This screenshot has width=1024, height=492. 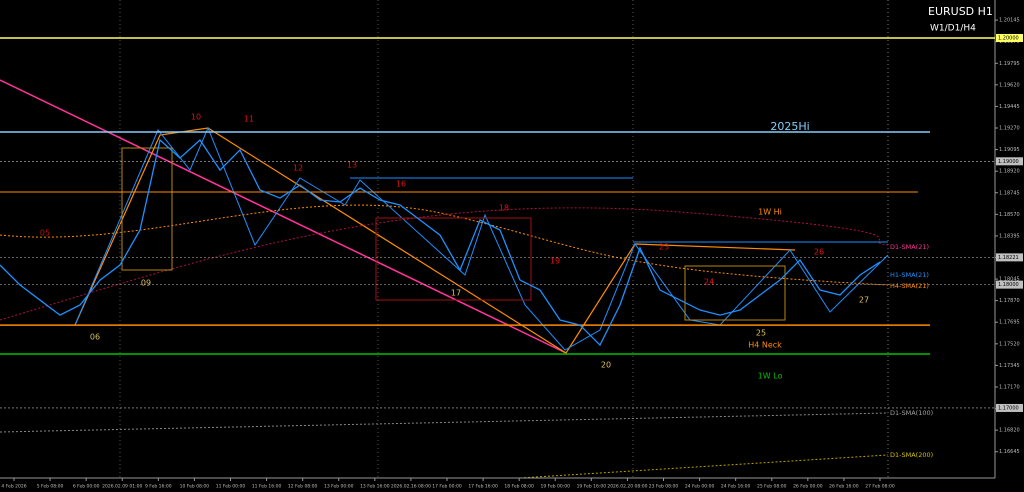 What do you see at coordinates (86, 487) in the screenshot?
I see `x-tick-label: 6 Feb 00:00` at bounding box center [86, 487].